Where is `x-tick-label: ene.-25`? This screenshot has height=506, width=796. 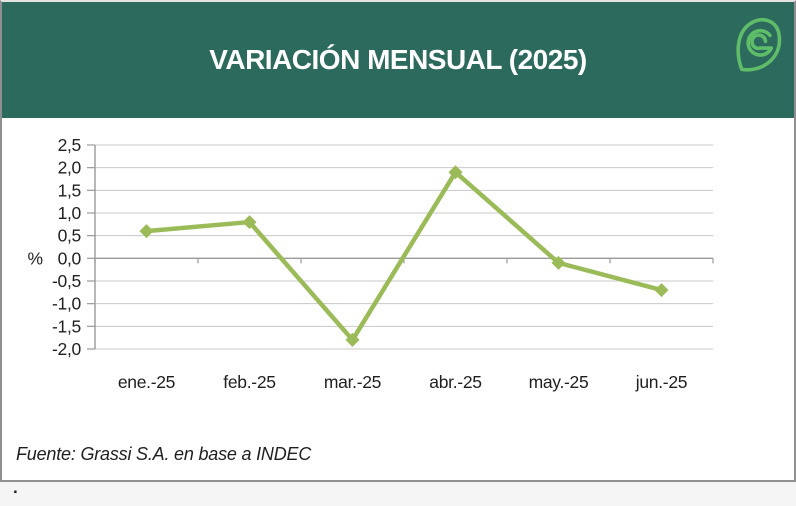
x-tick-label: ene.-25 is located at coordinates (146, 382).